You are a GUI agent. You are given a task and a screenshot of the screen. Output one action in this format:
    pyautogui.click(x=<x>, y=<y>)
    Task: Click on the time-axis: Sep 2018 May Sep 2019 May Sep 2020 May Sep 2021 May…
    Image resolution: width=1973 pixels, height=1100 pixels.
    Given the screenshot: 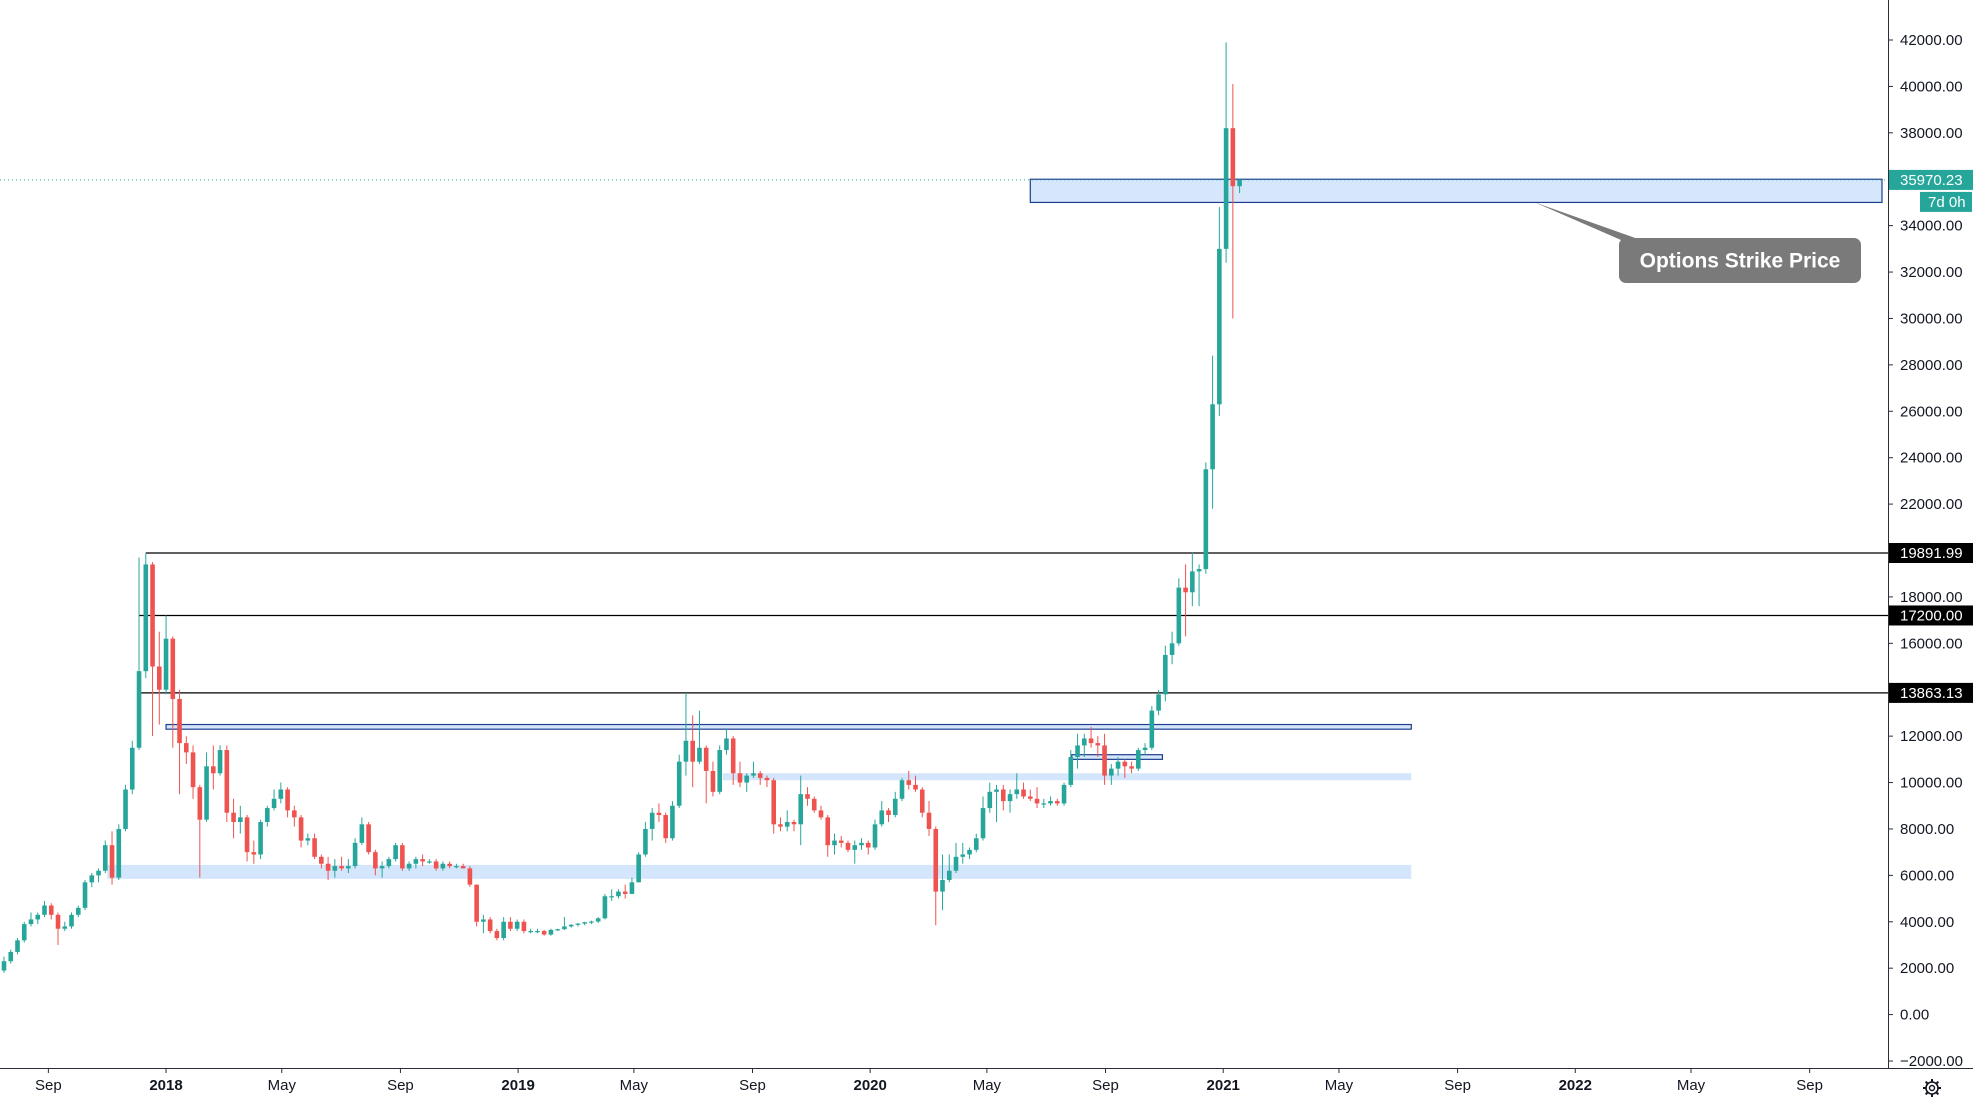 What is the action you would take?
    pyautogui.click(x=986, y=1081)
    